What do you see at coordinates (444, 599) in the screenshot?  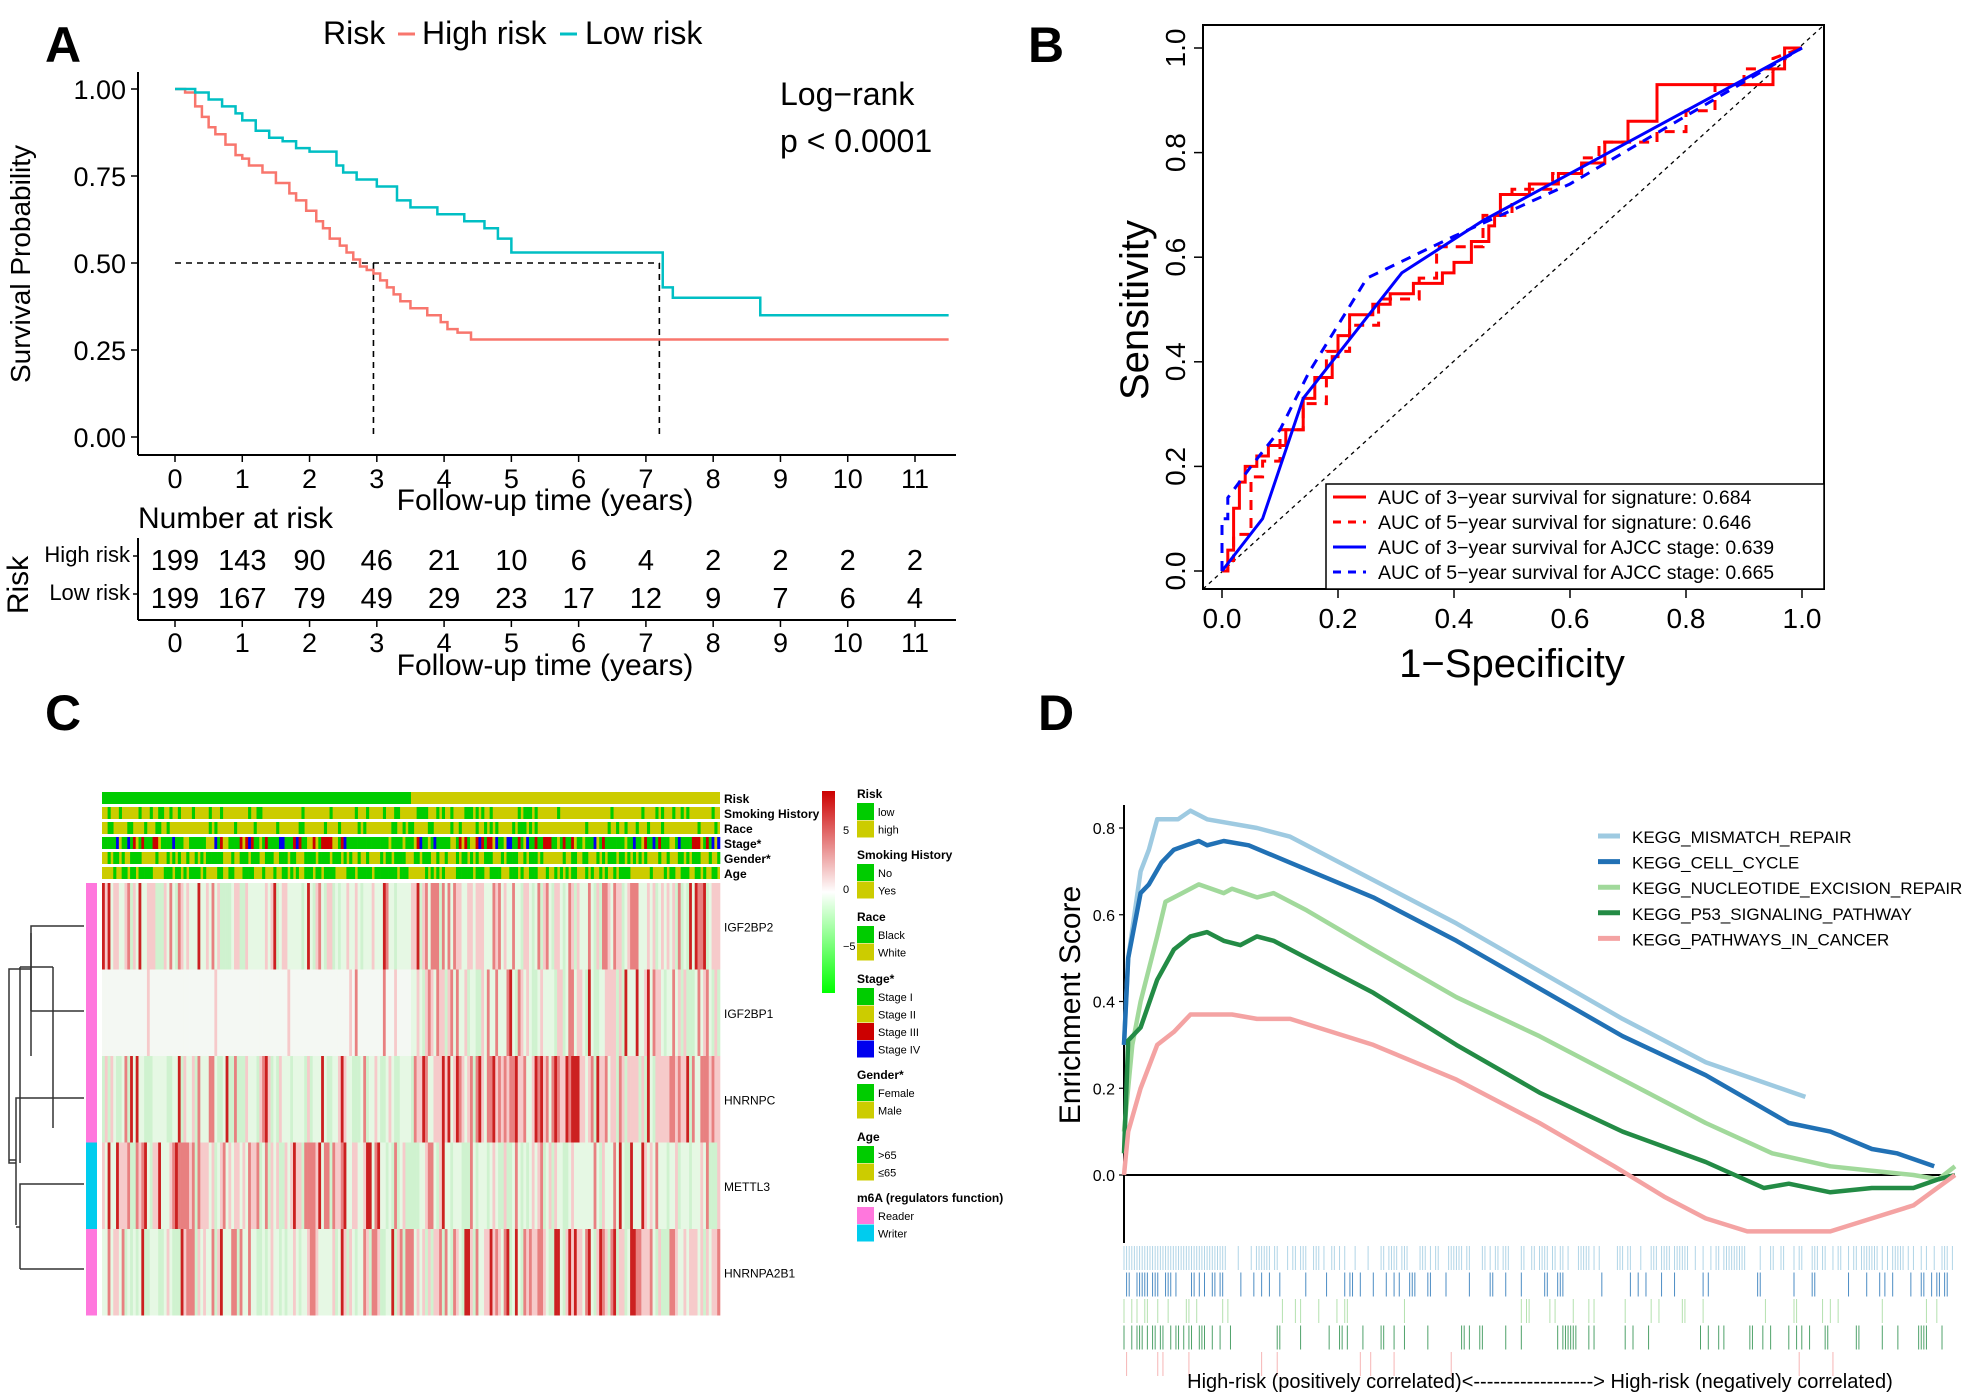 I see `risk-table-cell: 29` at bounding box center [444, 599].